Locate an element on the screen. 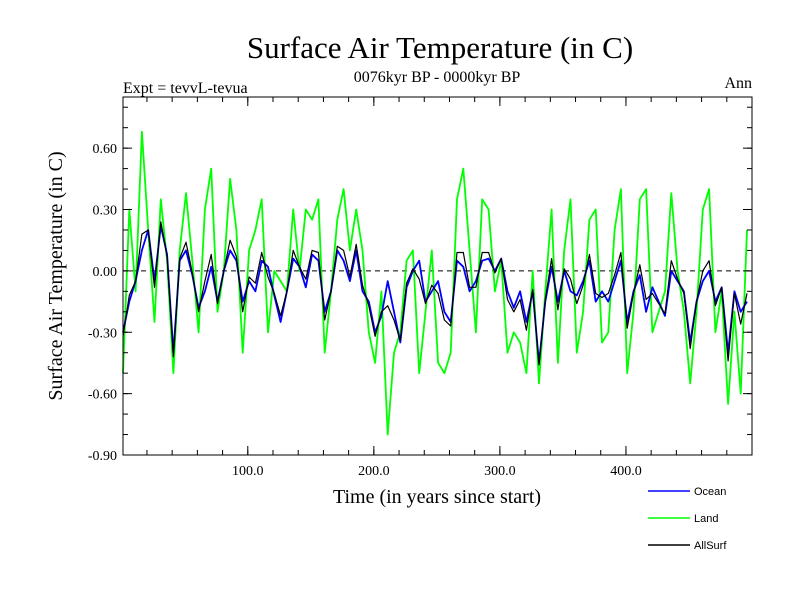 The image size is (800, 600). x-axis-label: Time (in years since start) is located at coordinates (437, 497).